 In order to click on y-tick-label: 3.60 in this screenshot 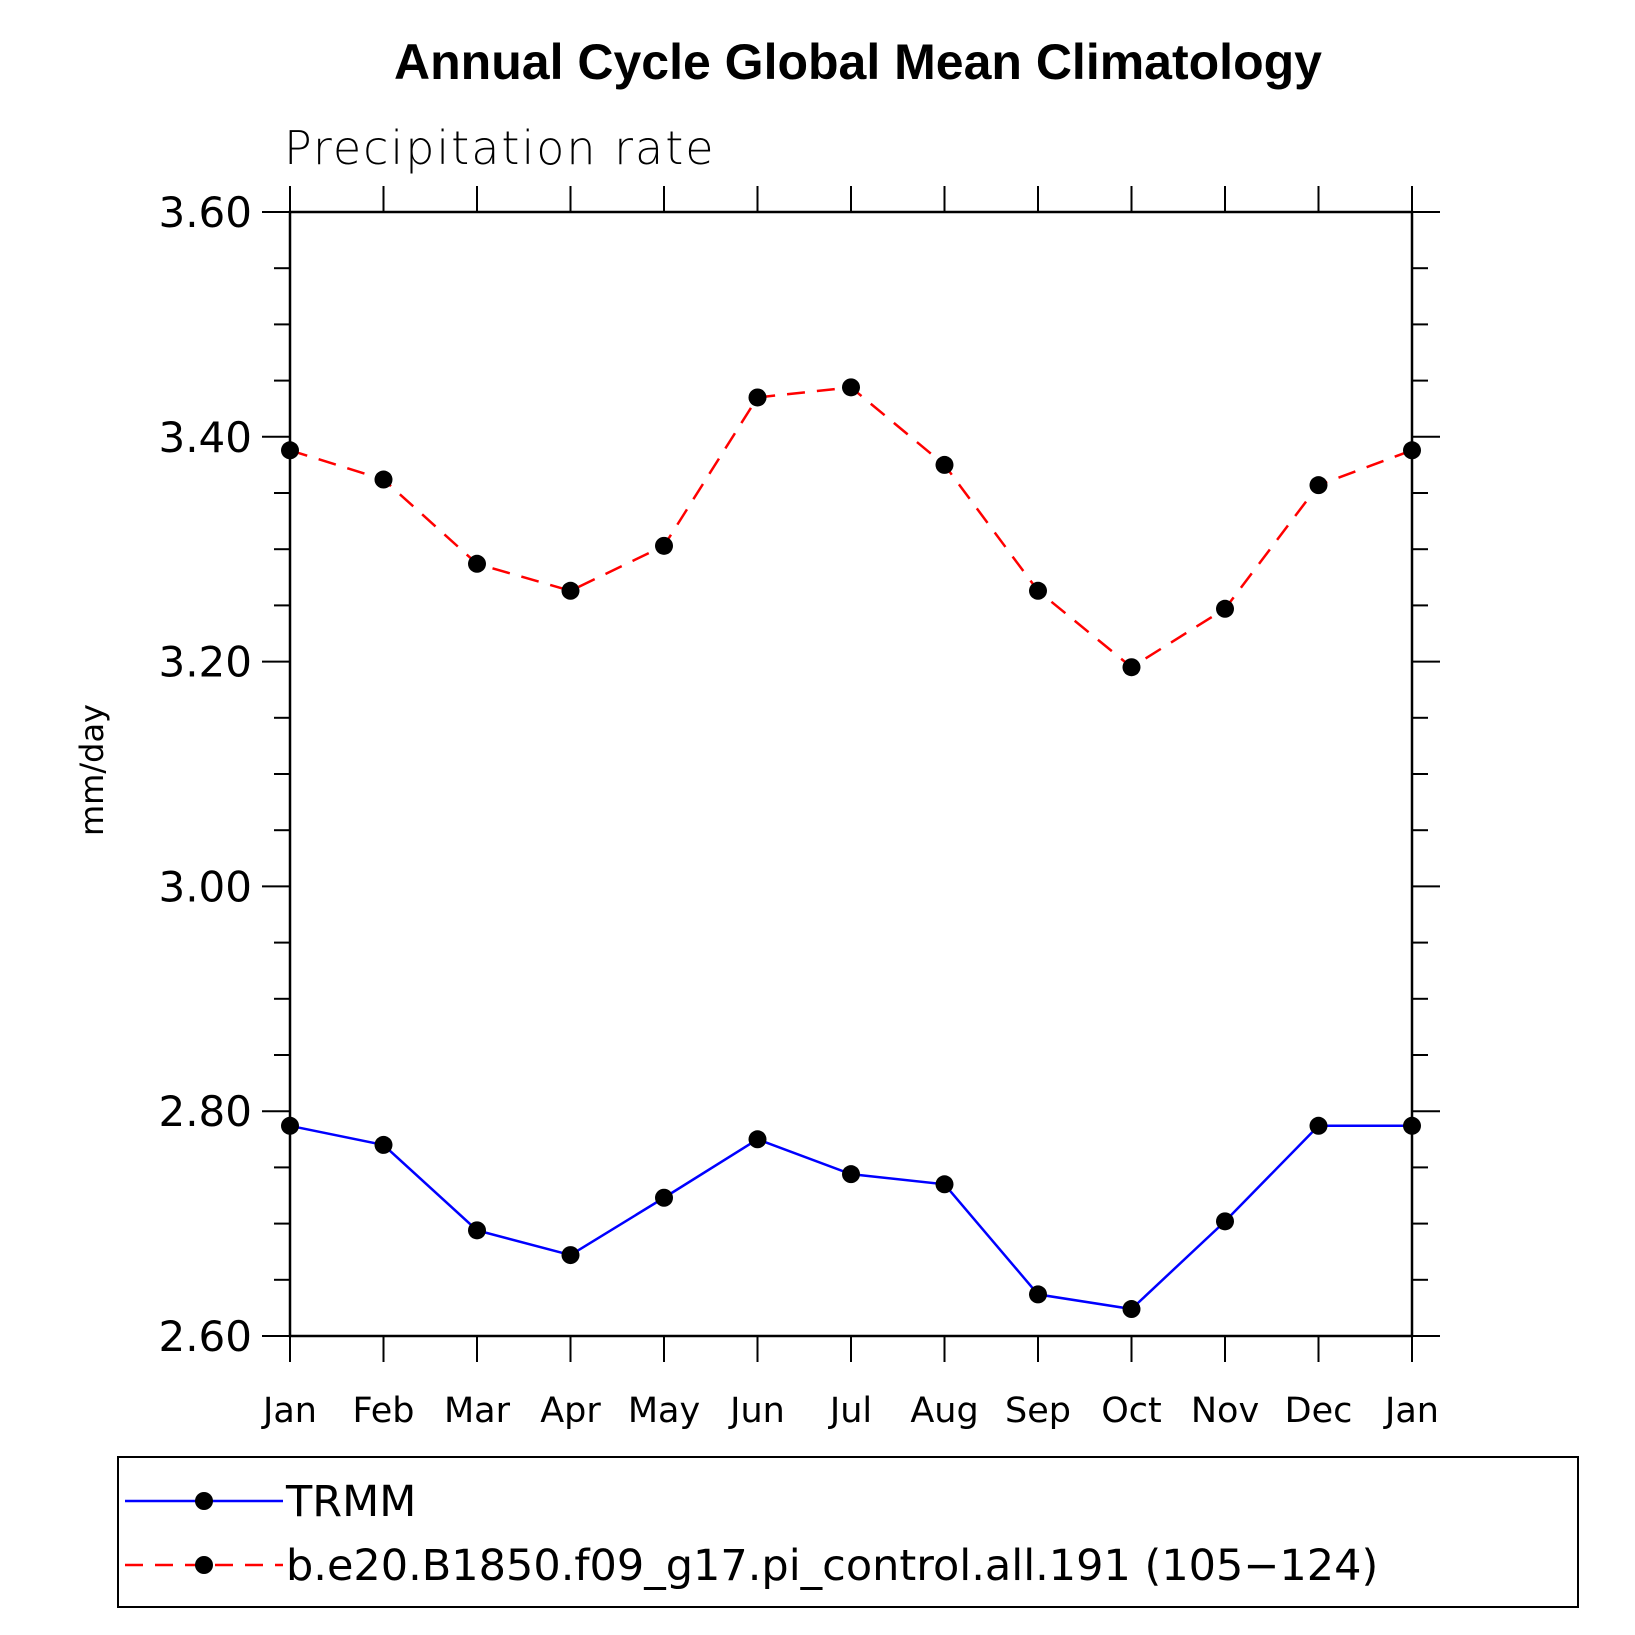, I will do `click(205, 212)`.